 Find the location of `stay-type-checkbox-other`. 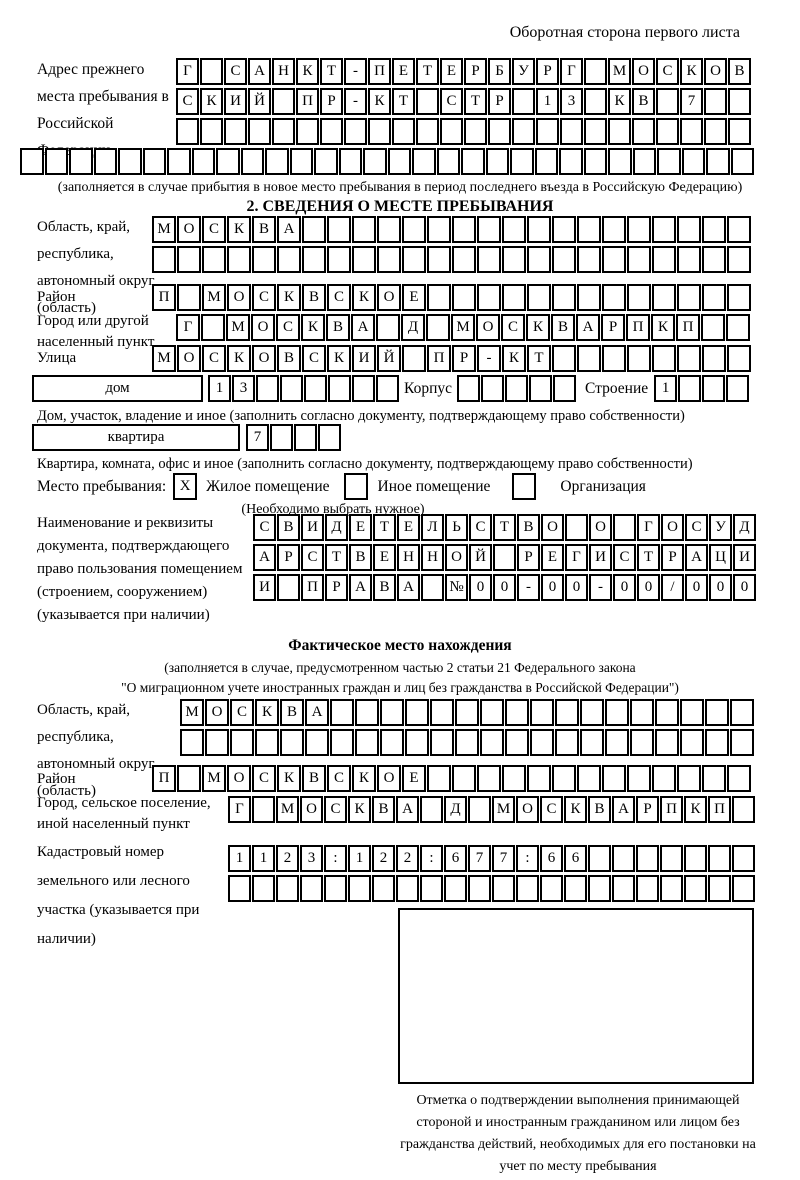

stay-type-checkbox-other is located at coordinates (355, 486).